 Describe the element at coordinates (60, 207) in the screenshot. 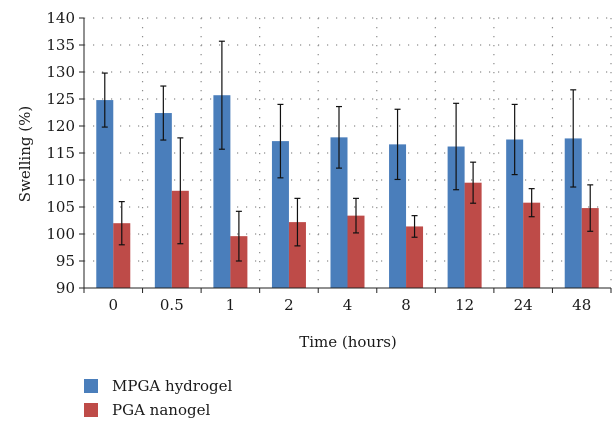

I see `y-tick-label: 105` at that location.